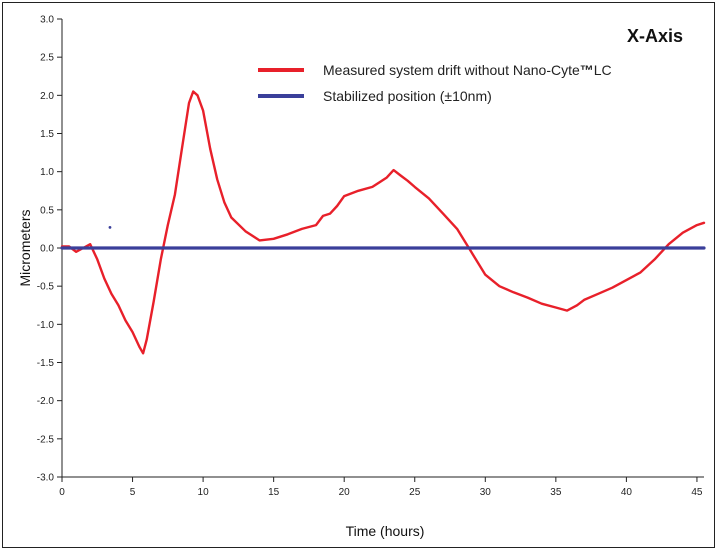 The height and width of the screenshot is (552, 719). Describe the element at coordinates (603, 70) in the screenshot. I see `legend-label-tail: LC` at that location.